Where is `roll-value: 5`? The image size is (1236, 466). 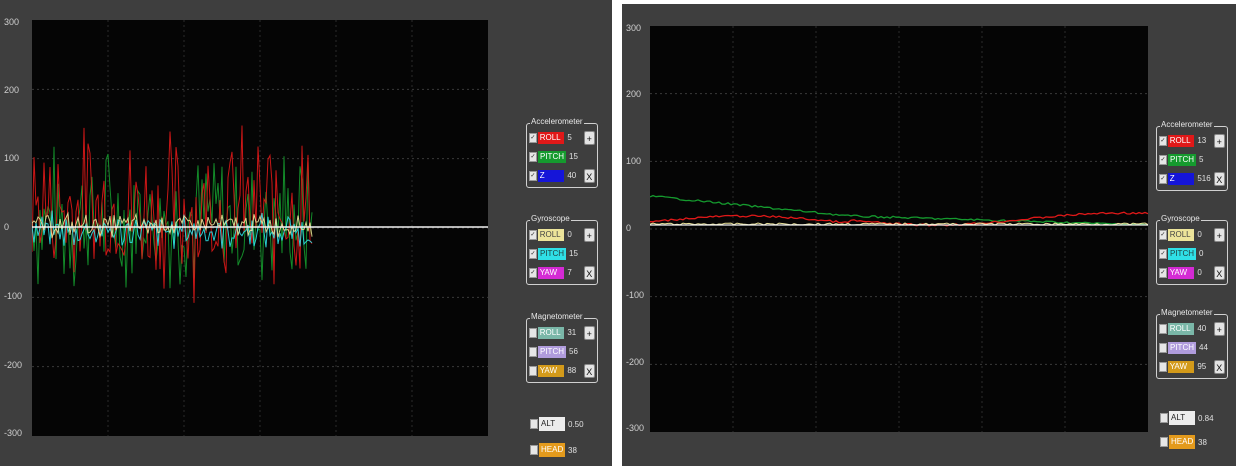 roll-value: 5 is located at coordinates (569, 137).